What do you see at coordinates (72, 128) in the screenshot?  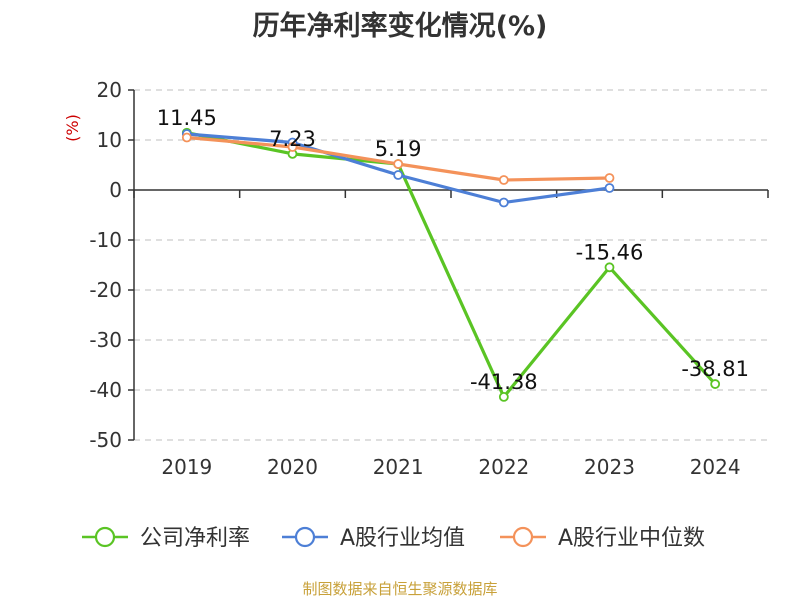 I see `y-axis-label: (%)` at bounding box center [72, 128].